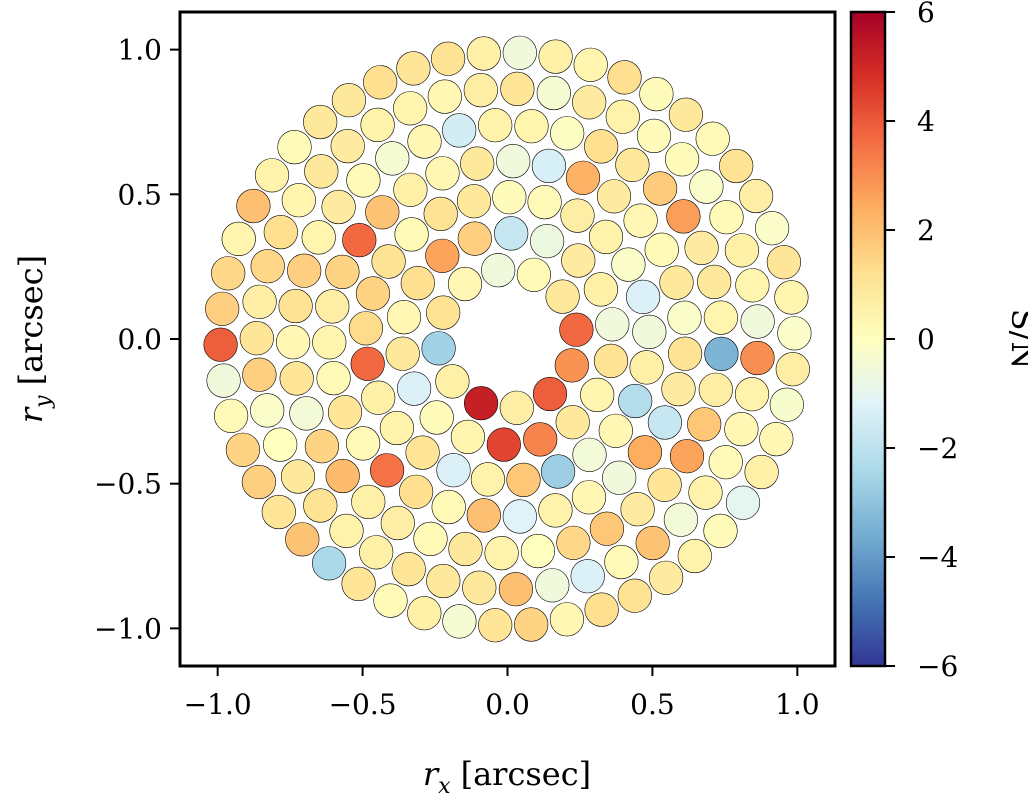  What do you see at coordinates (218, 704) in the screenshot?
I see `x-tick-label: −1.0` at bounding box center [218, 704].